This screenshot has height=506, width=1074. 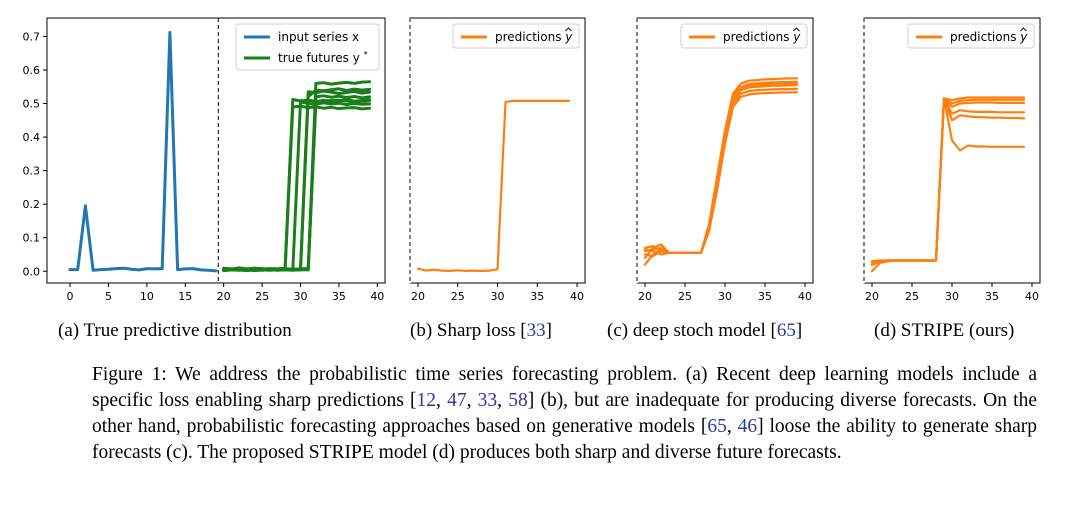 What do you see at coordinates (147, 296) in the screenshot?
I see `x-tick-label: 10` at bounding box center [147, 296].